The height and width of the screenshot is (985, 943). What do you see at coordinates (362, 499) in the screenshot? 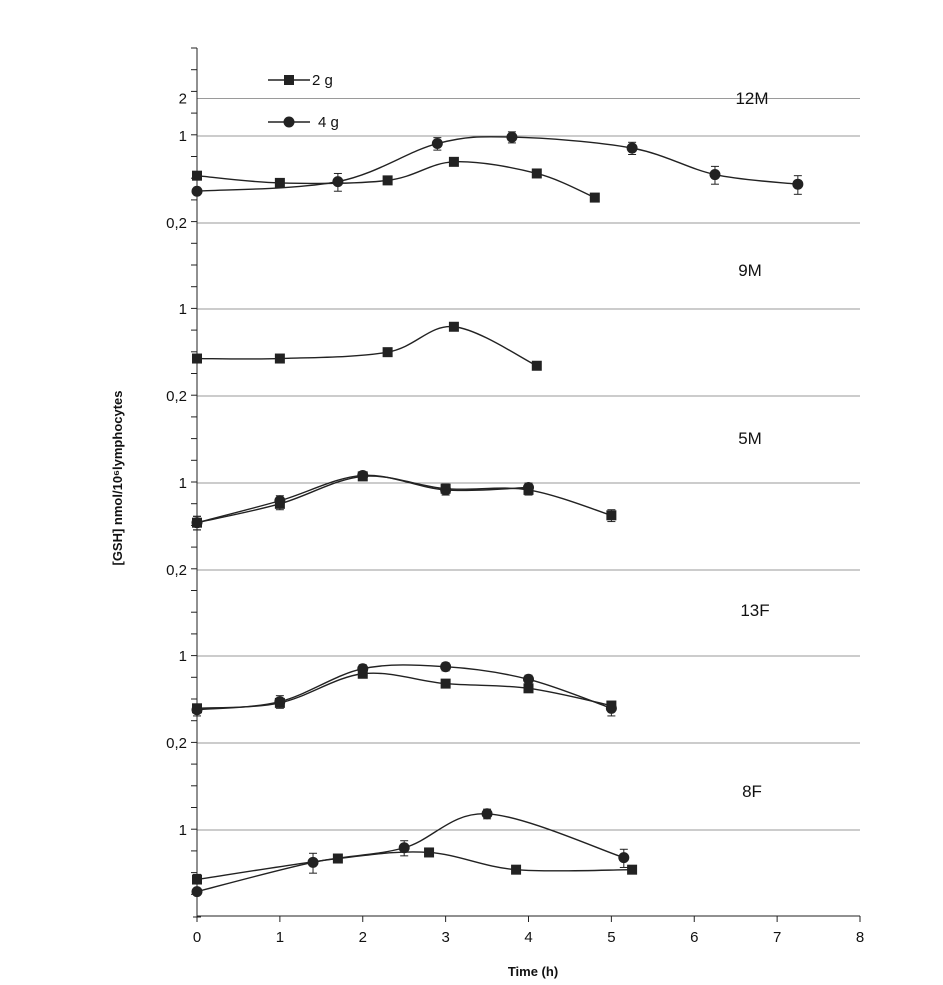
I see `series-line-5m-circle` at bounding box center [362, 499].